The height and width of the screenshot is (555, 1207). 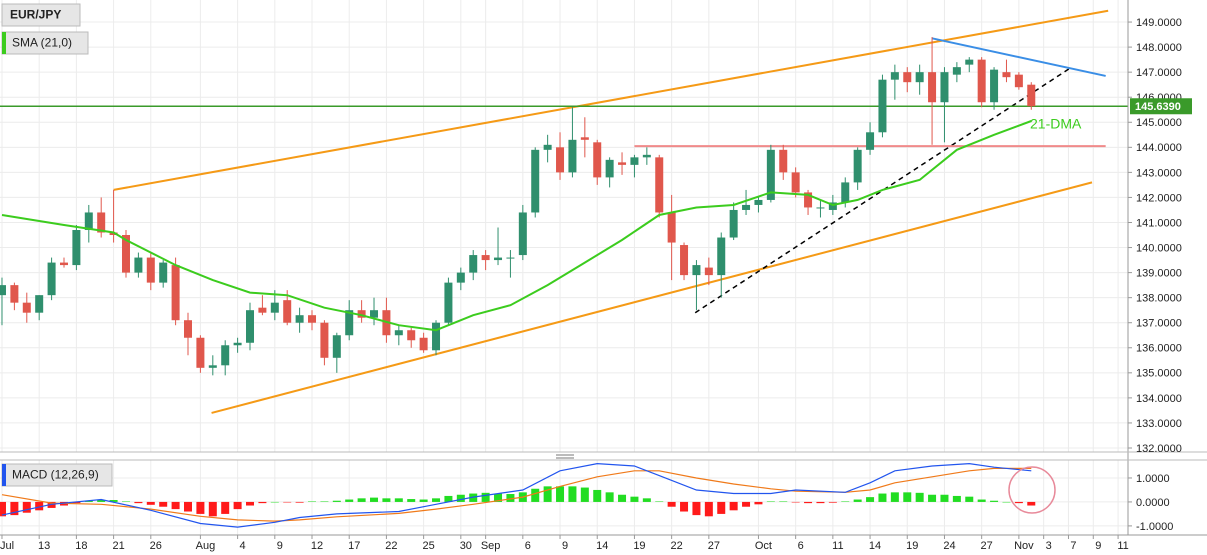 What do you see at coordinates (1159, 223) in the screenshot?
I see `y-tick-label: 141.0000` at bounding box center [1159, 223].